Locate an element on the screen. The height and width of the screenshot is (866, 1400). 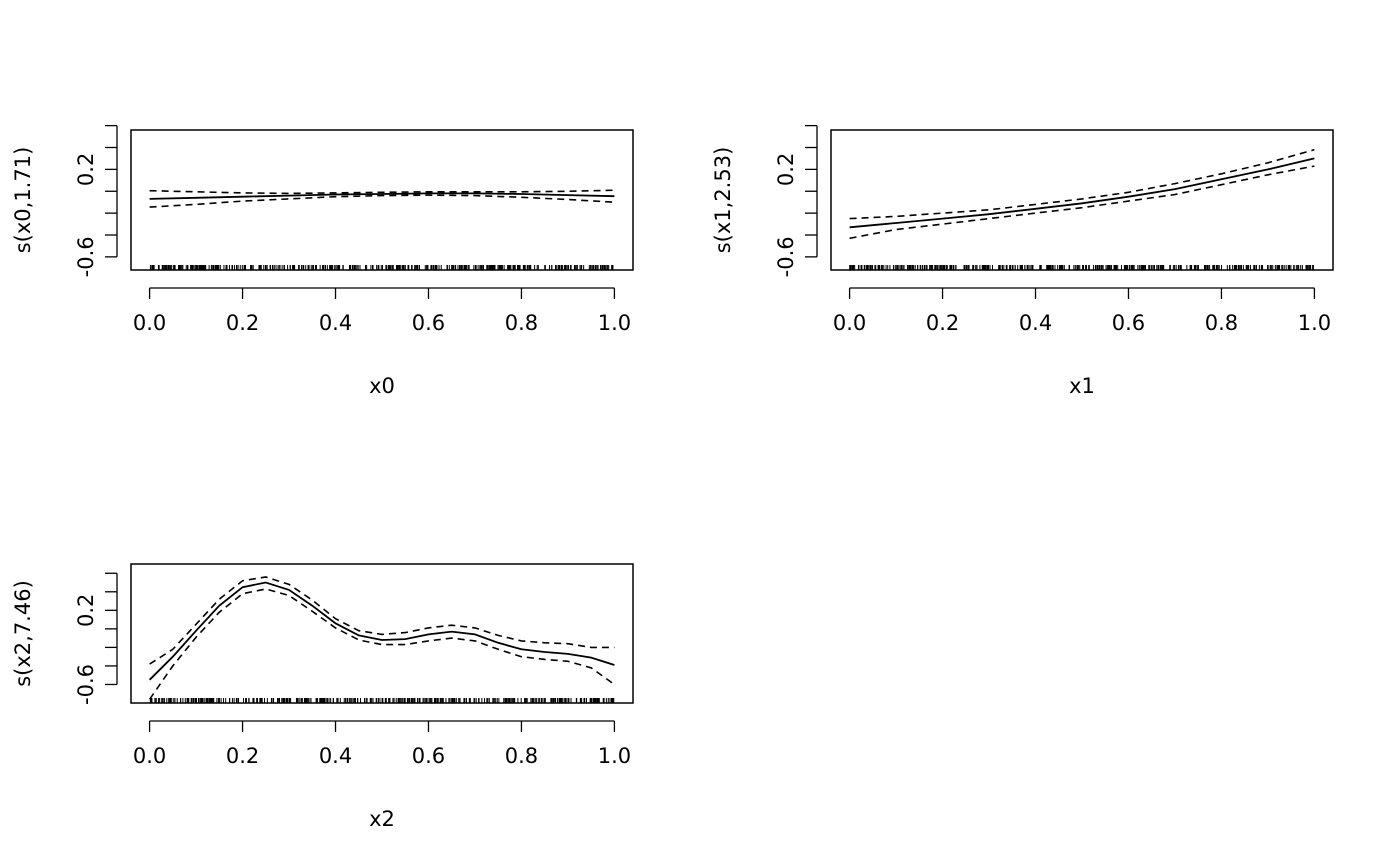
panel-x2: 0.0 0.2 0.4 0.6 0.8 1.0 x2 -0.6 0.2 s(x2,7.46) is located at coordinates (322, 697).